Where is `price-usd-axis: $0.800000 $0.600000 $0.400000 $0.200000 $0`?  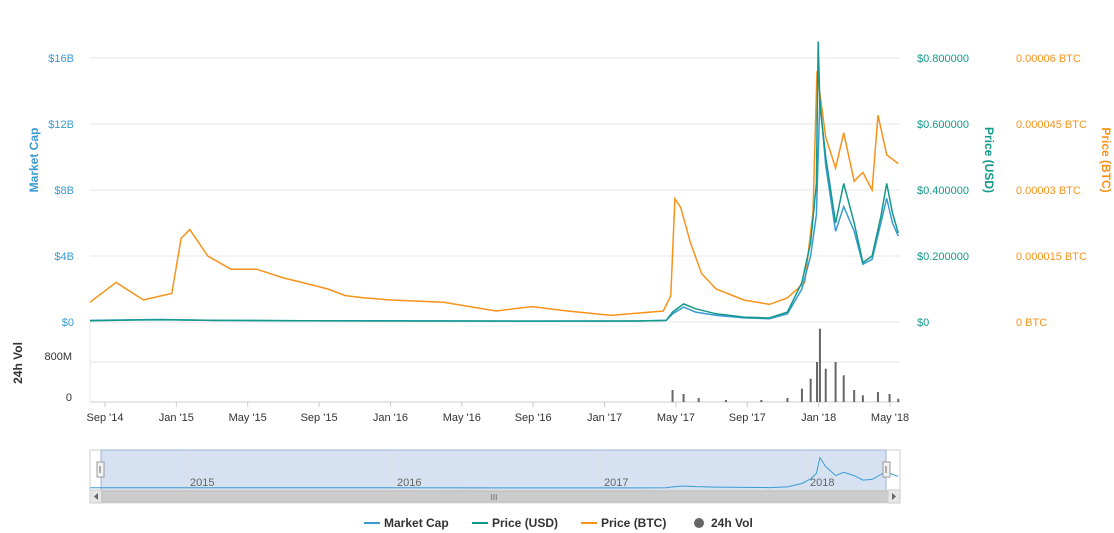 price-usd-axis: $0.800000 $0.600000 $0.400000 $0.200000 $0 is located at coordinates (943, 191).